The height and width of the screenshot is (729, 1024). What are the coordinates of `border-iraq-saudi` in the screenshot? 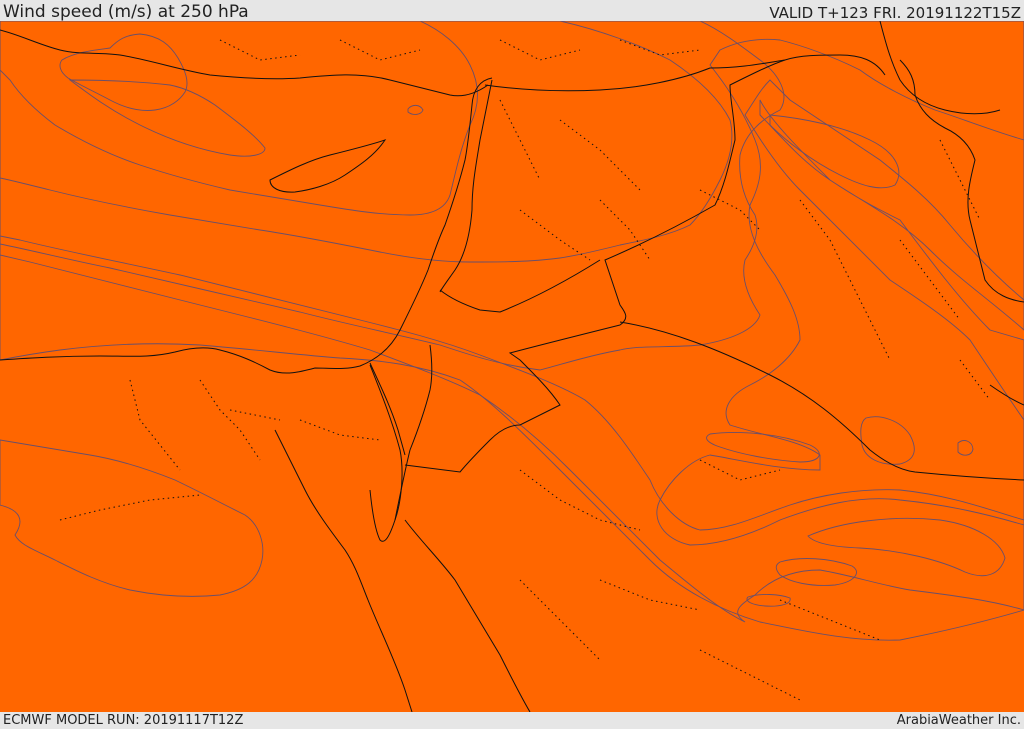 It's located at (821, 401).